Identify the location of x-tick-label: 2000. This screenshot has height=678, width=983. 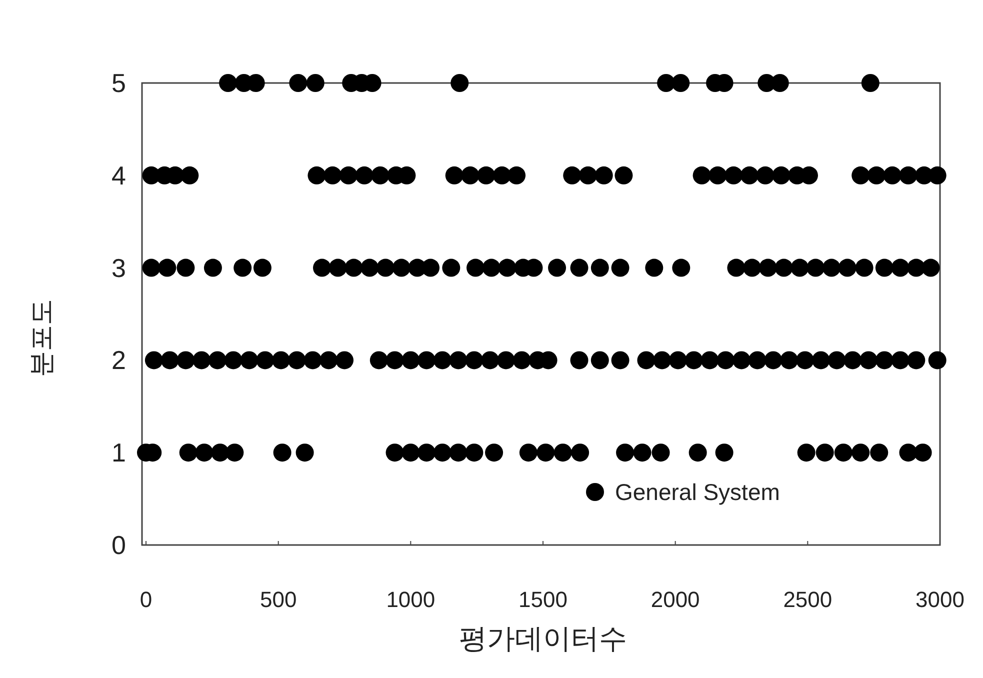
(675, 599).